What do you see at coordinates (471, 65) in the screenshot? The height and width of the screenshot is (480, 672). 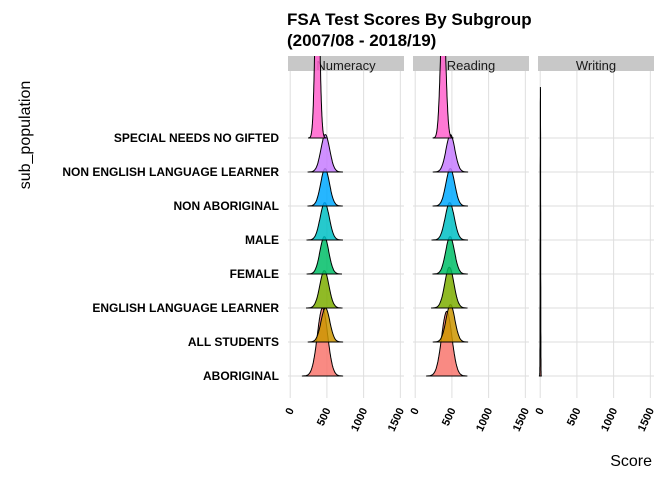 I see `facet-strip-label: Reading` at bounding box center [471, 65].